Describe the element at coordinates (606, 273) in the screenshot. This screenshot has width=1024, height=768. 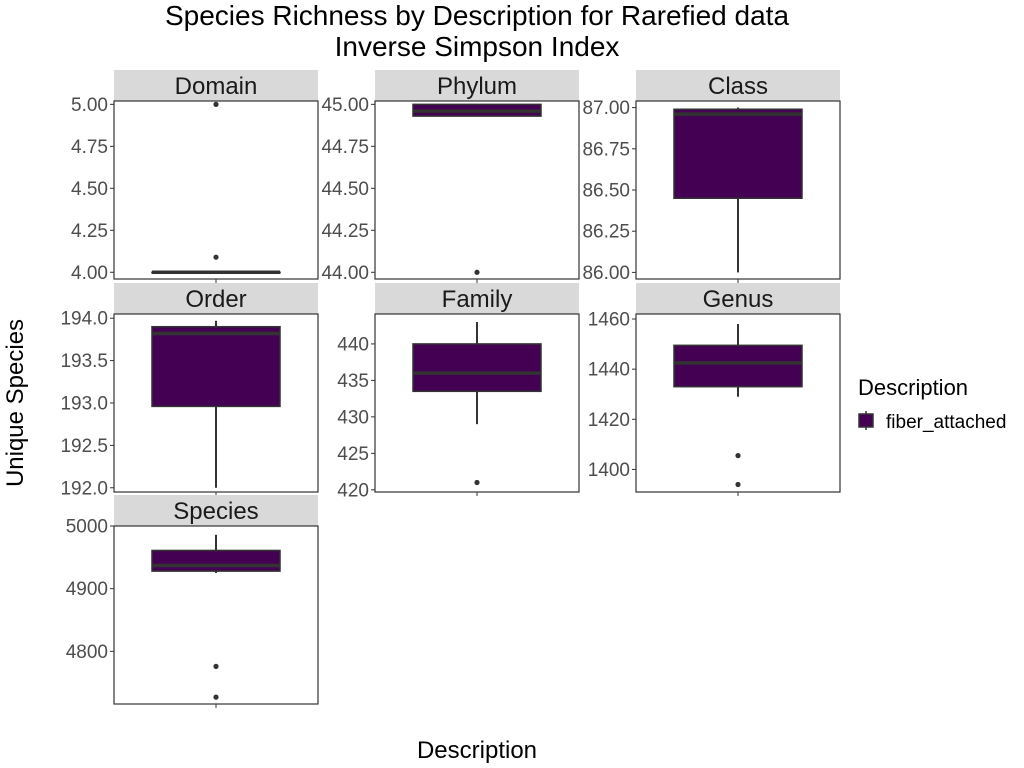
I see `y-tick-label-class-0: 86.00` at that location.